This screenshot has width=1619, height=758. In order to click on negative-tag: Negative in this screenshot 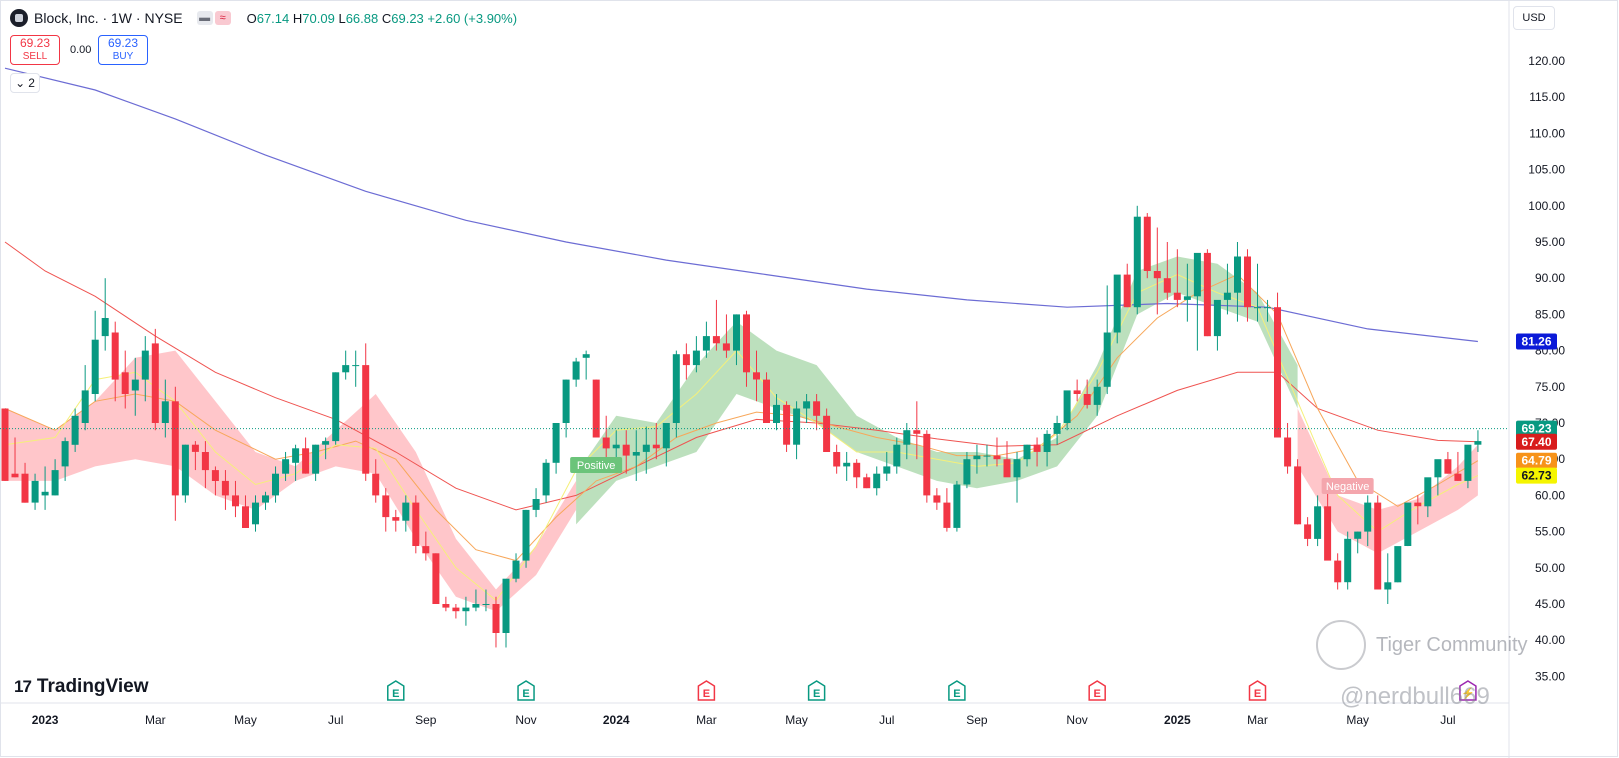, I will do `click(1347, 485)`.